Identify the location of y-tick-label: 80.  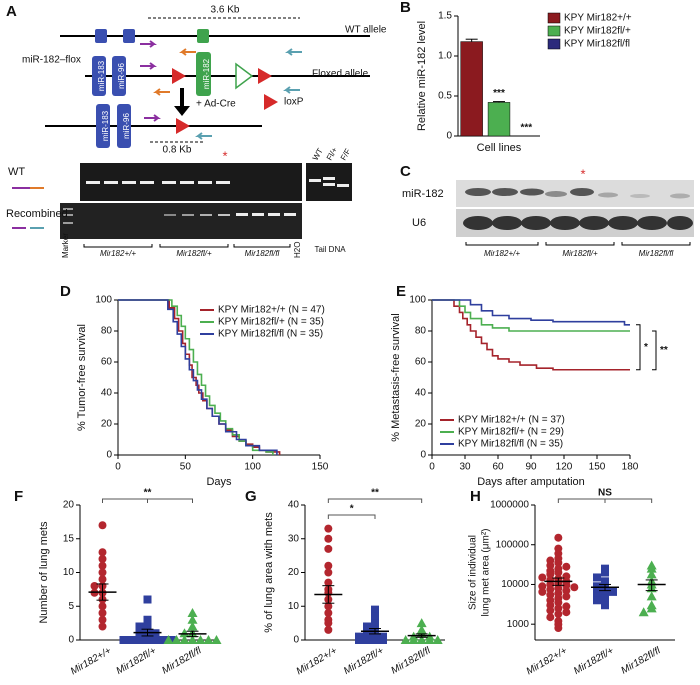
(107, 331).